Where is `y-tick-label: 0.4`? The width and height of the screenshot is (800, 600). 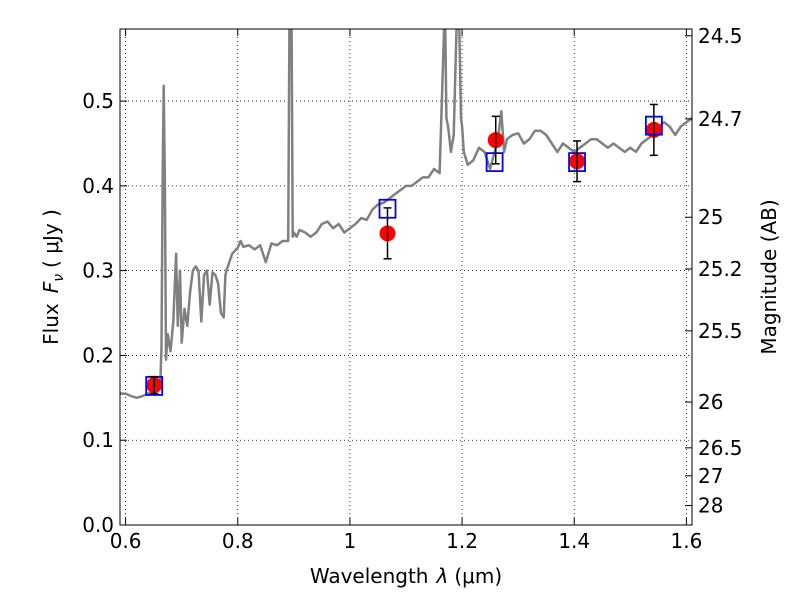 y-tick-label: 0.4 is located at coordinates (98, 186).